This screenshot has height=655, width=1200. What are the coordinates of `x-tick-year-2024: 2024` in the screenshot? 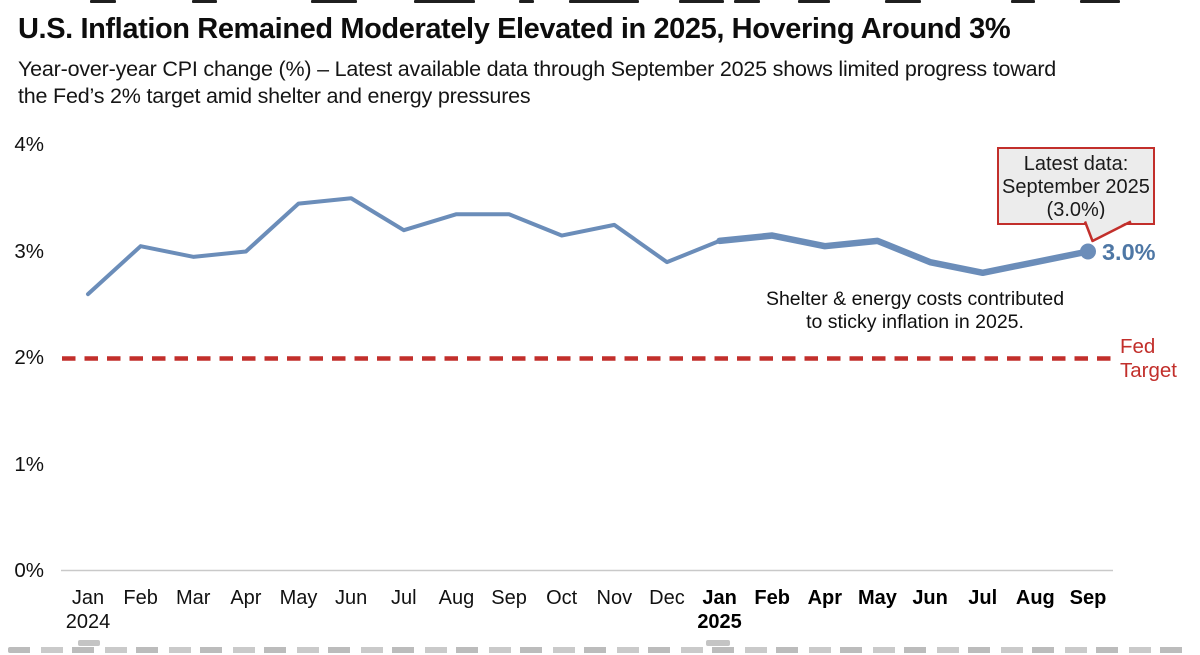 It's located at (88, 622).